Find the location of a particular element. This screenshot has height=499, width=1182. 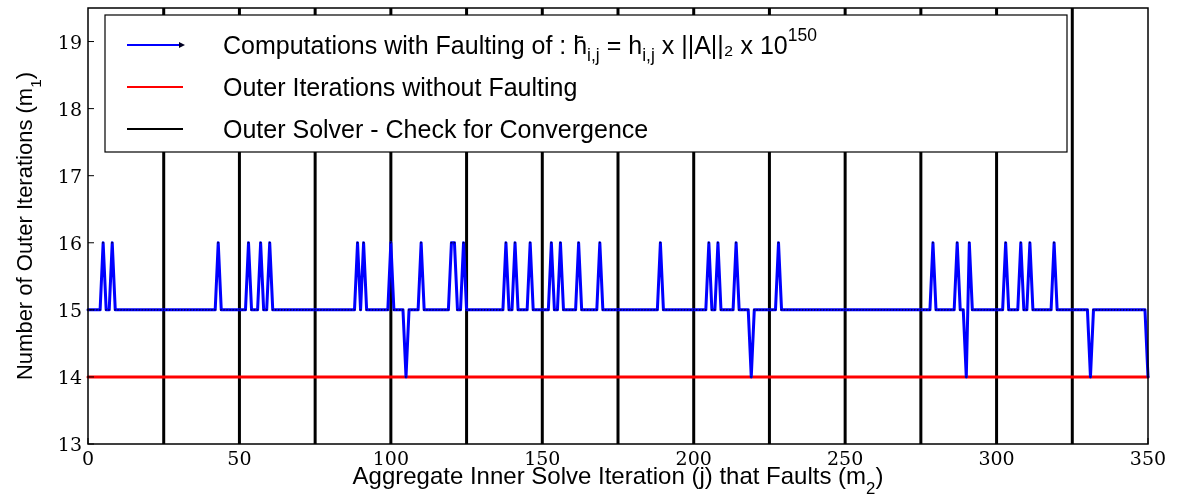

y-tick-label: 15 is located at coordinates (69, 309).